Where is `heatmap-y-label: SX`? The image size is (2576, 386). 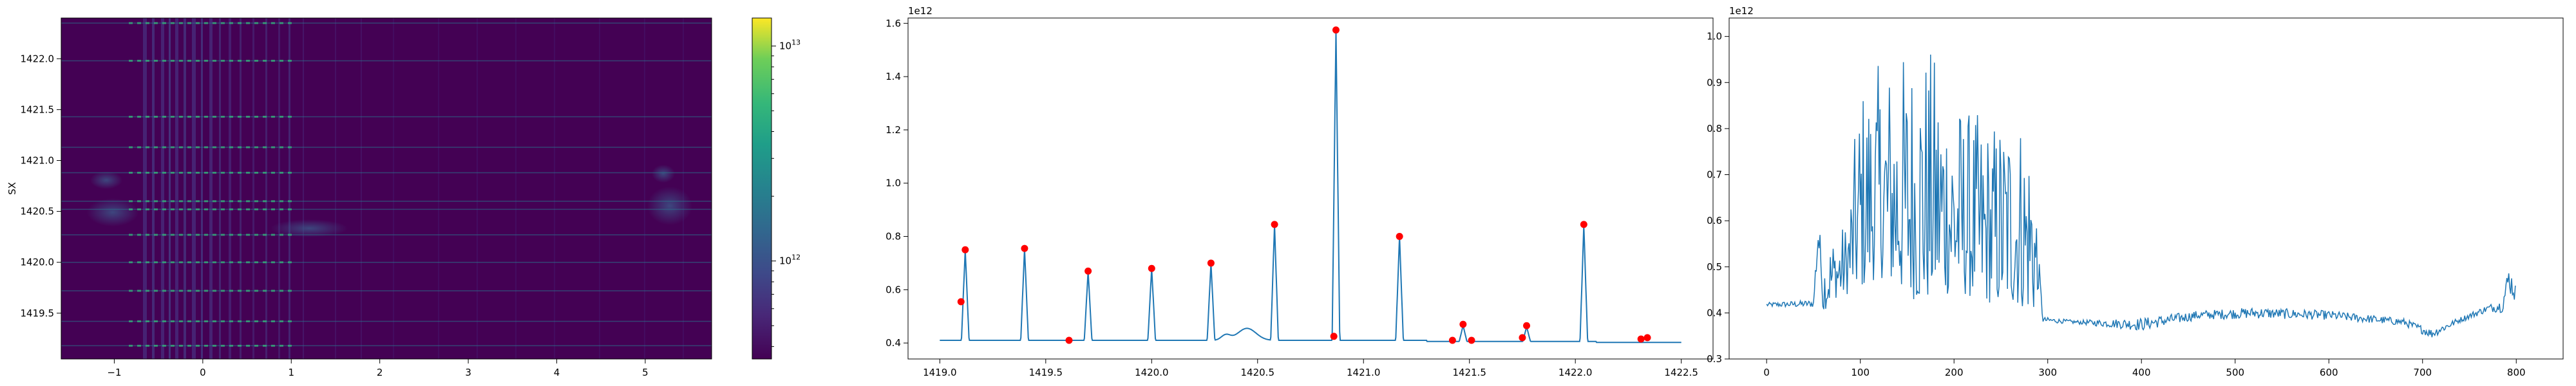
heatmap-y-label: SX is located at coordinates (12, 188).